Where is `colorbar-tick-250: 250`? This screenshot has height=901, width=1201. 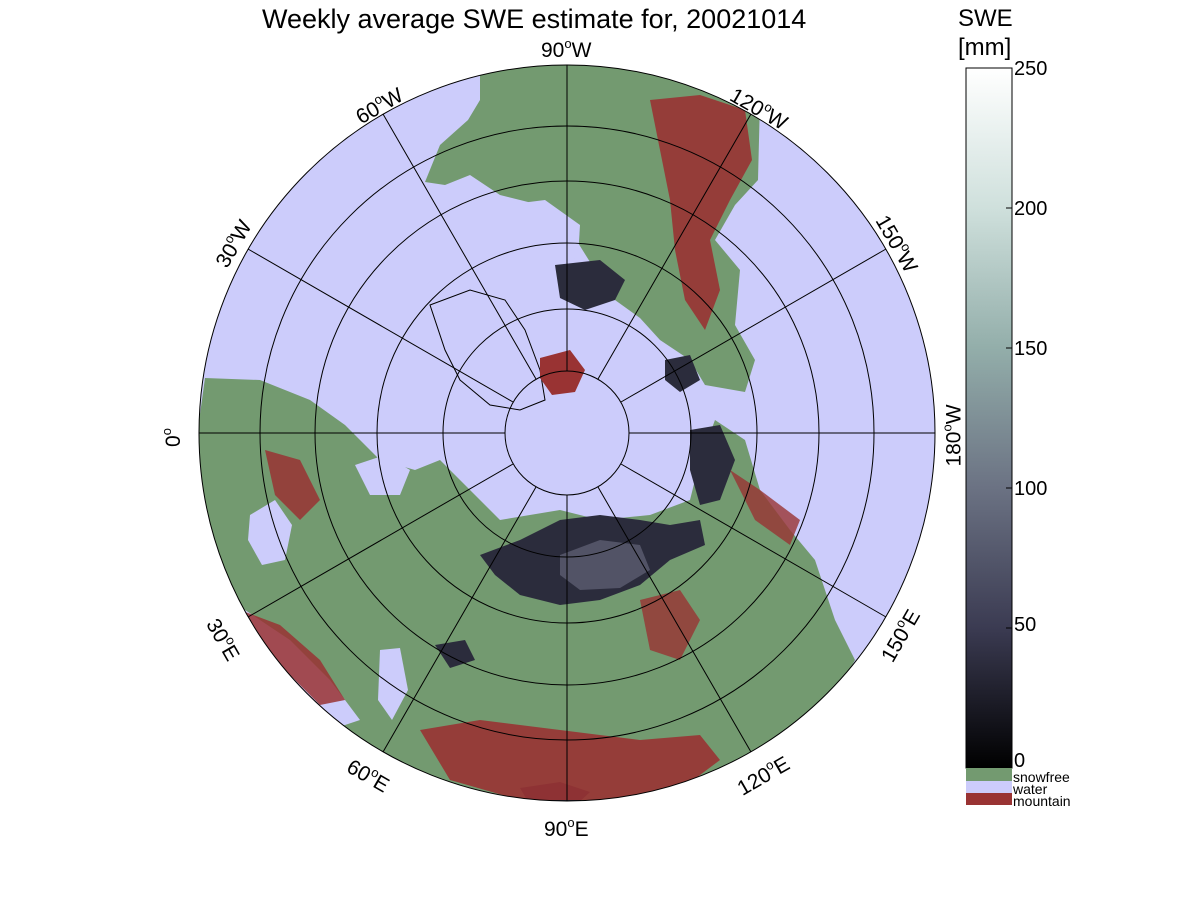
colorbar-tick-250: 250 is located at coordinates (1031, 69).